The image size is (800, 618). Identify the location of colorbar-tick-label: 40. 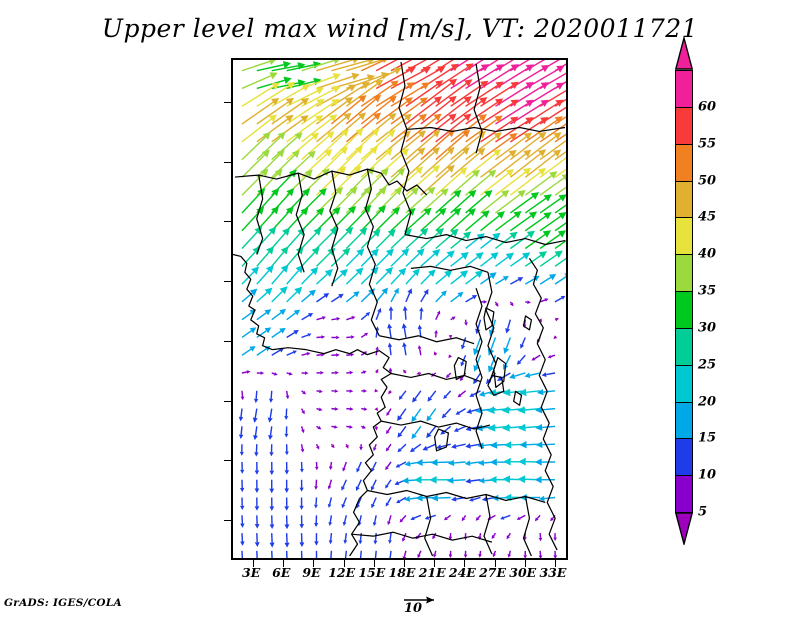
(707, 254).